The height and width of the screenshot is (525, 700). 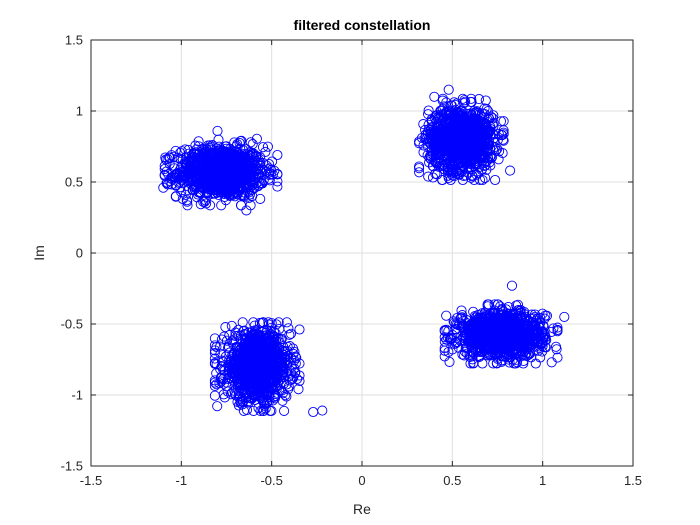 What do you see at coordinates (542, 480) in the screenshot?
I see `x-tick-label: 1` at bounding box center [542, 480].